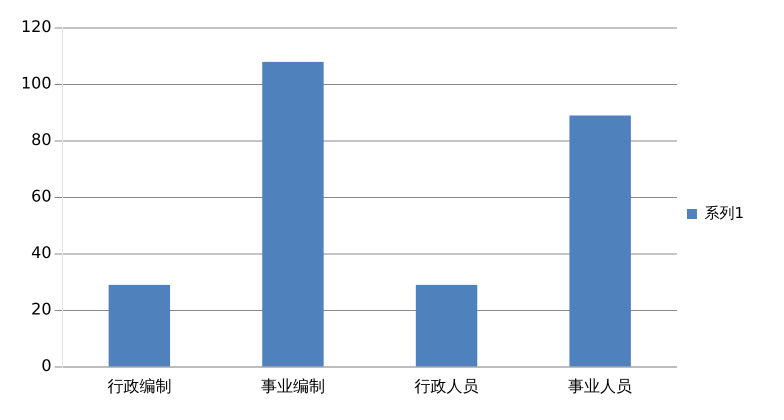 This screenshot has width=784, height=420. What do you see at coordinates (139, 386) in the screenshot?
I see `x-tick-label: 行政编制` at bounding box center [139, 386].